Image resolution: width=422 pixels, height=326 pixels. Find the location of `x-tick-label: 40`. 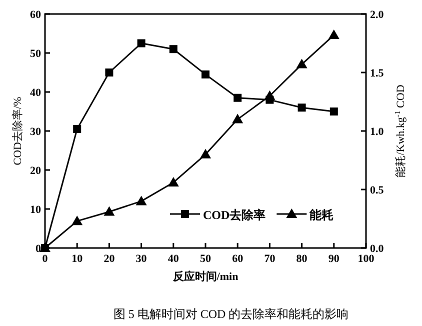

x-tick-label: 40 is located at coordinates (174, 259).